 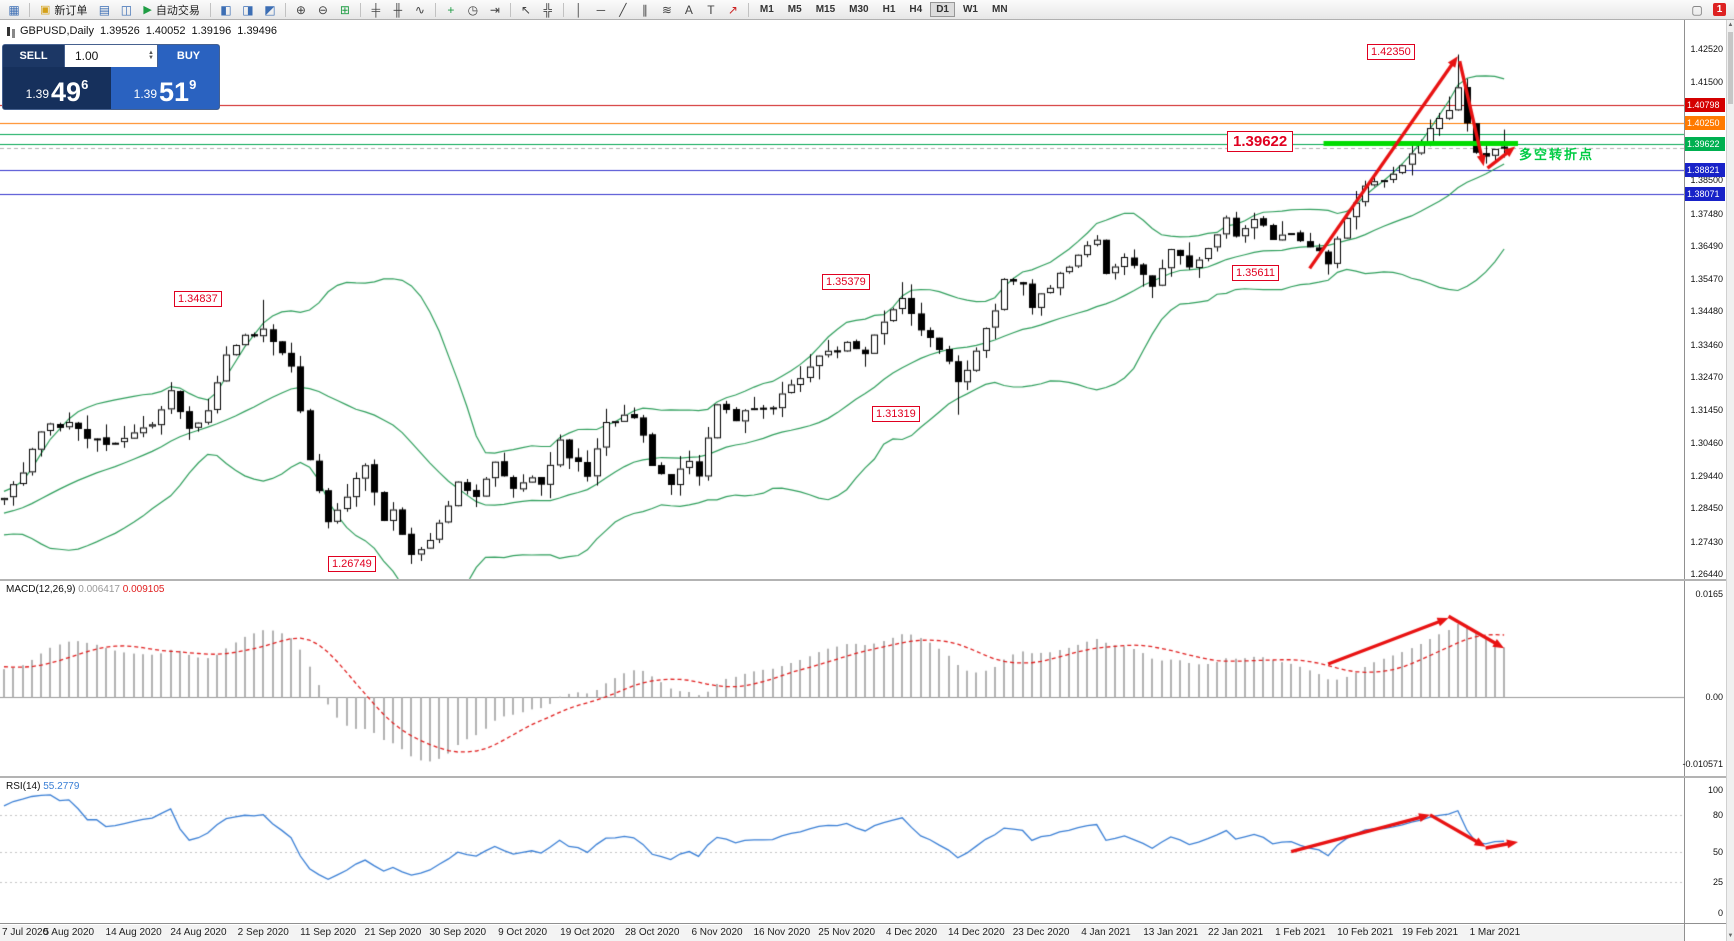 What do you see at coordinates (263, 932) in the screenshot?
I see `date-label: 2 Sep 2020` at bounding box center [263, 932].